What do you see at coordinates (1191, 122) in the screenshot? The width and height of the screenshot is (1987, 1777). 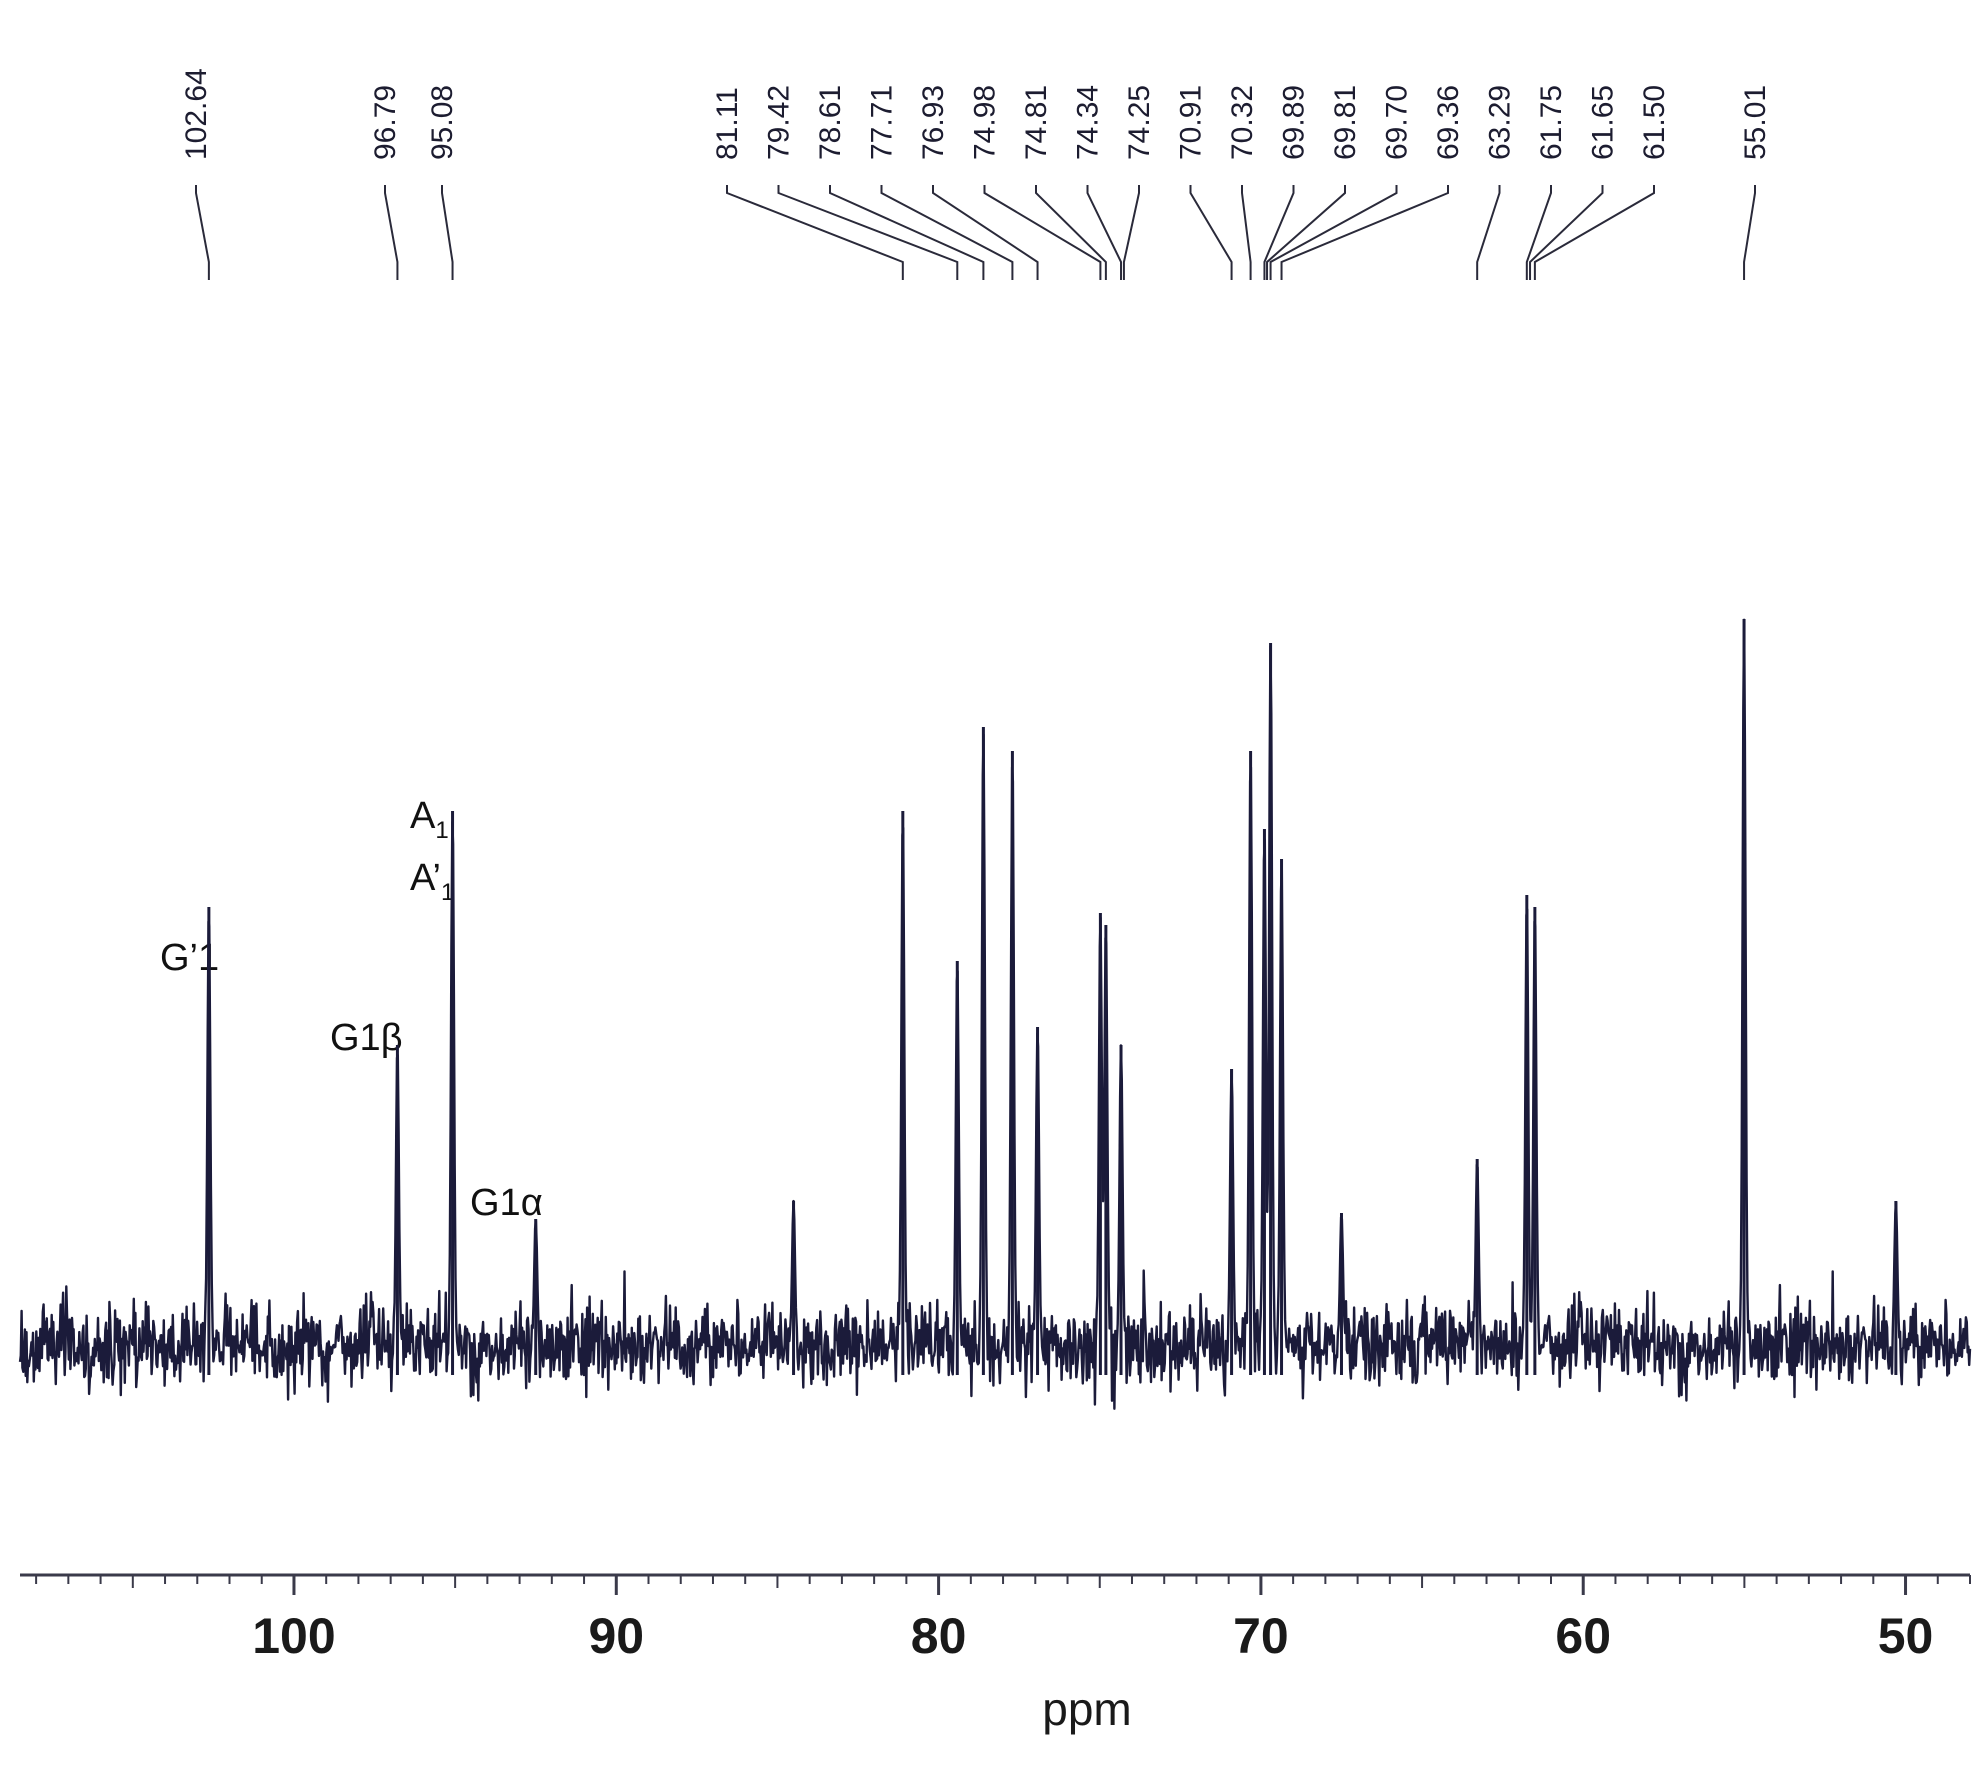 I see `peak-label-value: 70.91` at bounding box center [1191, 122].